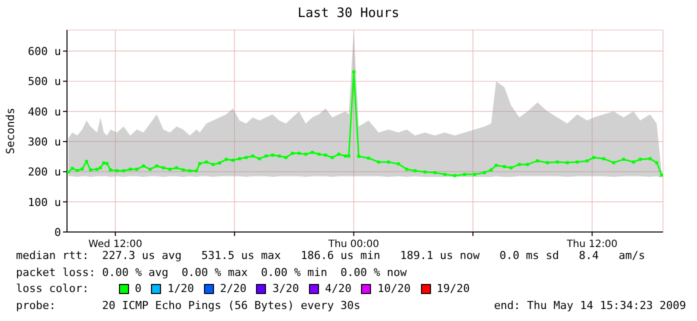 This screenshot has height=321, width=697. Describe the element at coordinates (10, 131) in the screenshot. I see `y-axis-title: Seconds` at that location.